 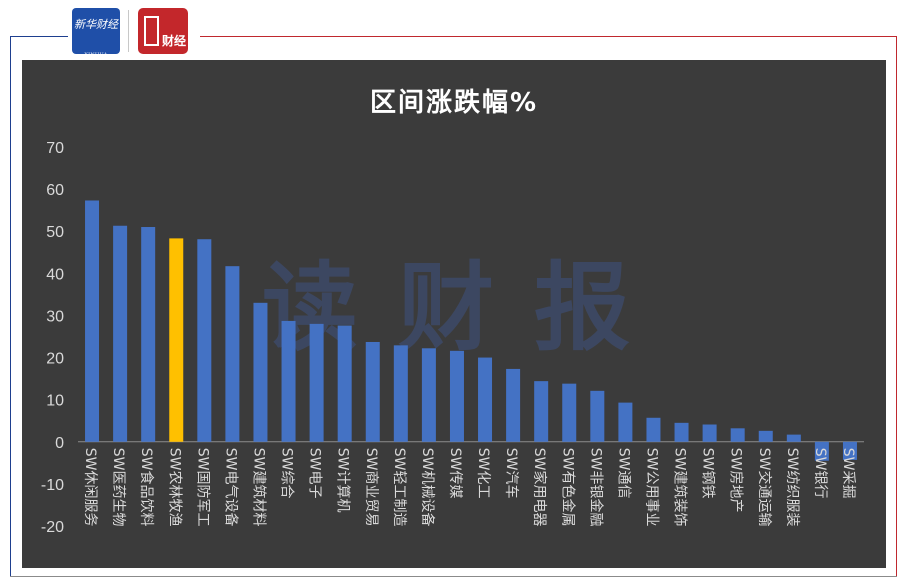 I want to click on x-category-label: SW公用事业, so click(x=651, y=487).